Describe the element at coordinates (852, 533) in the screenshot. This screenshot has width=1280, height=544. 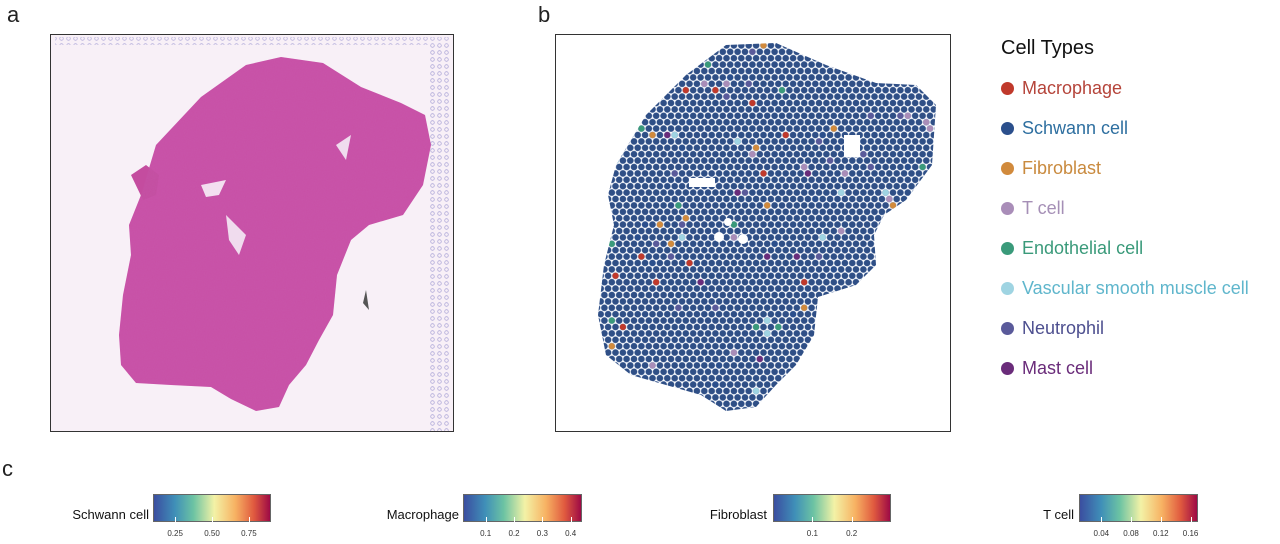
I see `colorbar-tick-label: 0.2` at that location.